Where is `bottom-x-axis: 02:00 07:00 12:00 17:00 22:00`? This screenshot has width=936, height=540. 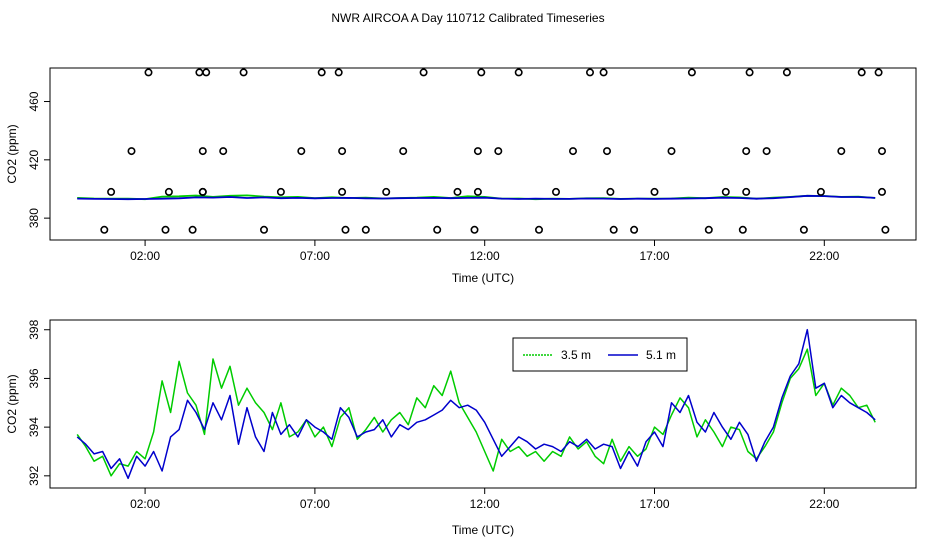
bottom-x-axis: 02:00 07:00 12:00 17:00 22:00 is located at coordinates (485, 499).